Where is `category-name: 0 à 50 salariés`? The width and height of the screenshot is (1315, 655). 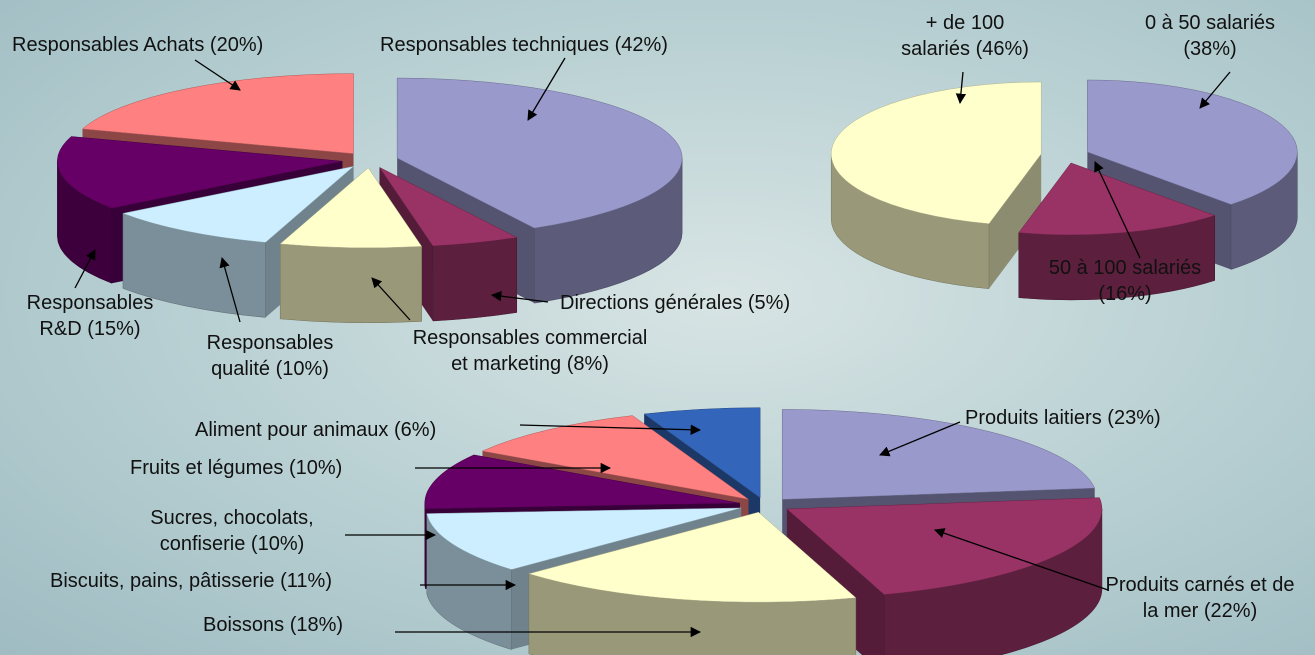
category-name: 0 à 50 salariés is located at coordinates (1210, 23).